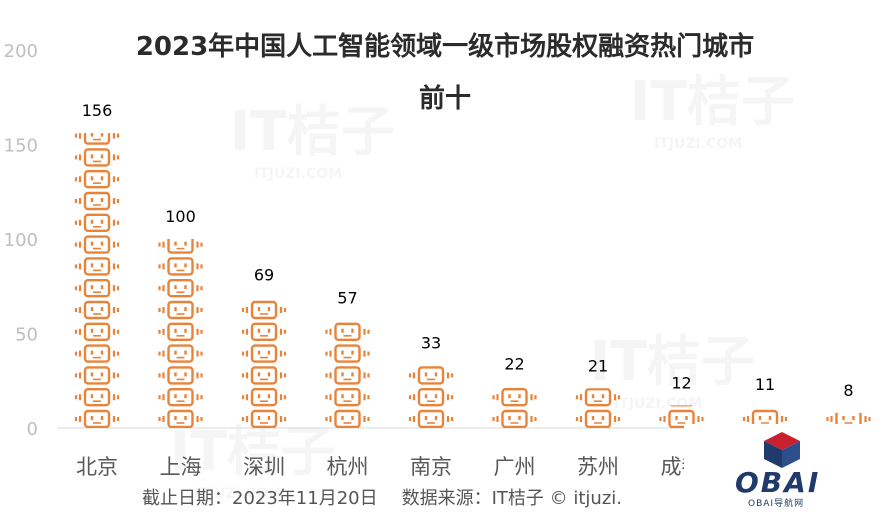 The height and width of the screenshot is (514, 889). What do you see at coordinates (514, 363) in the screenshot?
I see `data-label: 22` at bounding box center [514, 363].